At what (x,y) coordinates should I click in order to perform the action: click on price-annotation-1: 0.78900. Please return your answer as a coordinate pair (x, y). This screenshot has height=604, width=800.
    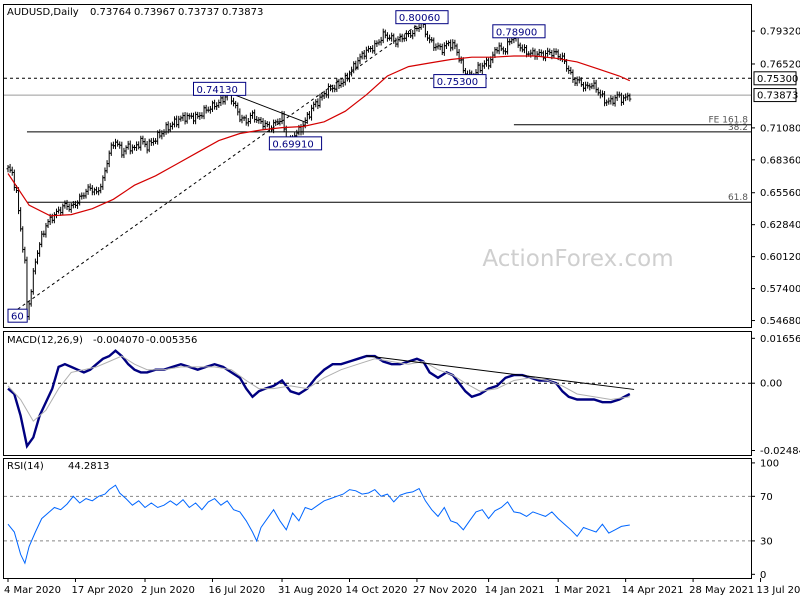
    Looking at the image, I should click on (519, 31).